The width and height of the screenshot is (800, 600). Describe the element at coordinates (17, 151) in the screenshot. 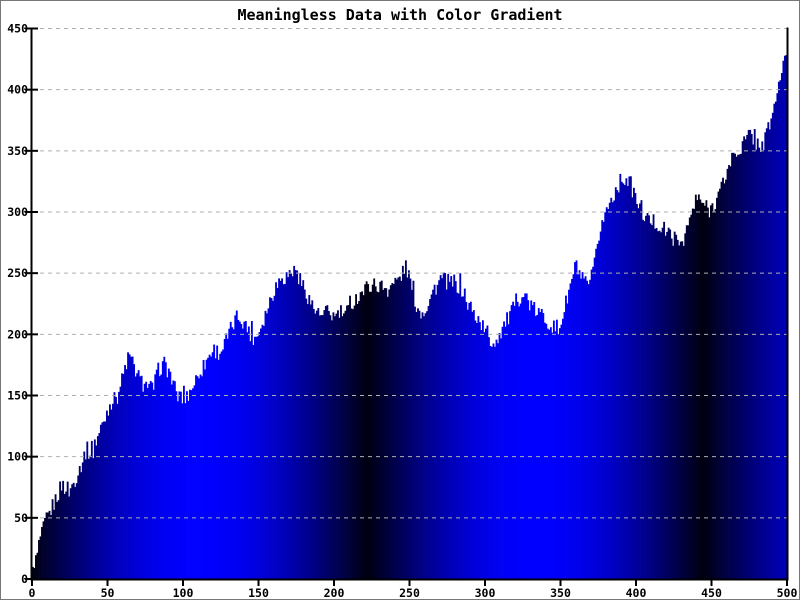

I see `y-tick-label: 350` at that location.